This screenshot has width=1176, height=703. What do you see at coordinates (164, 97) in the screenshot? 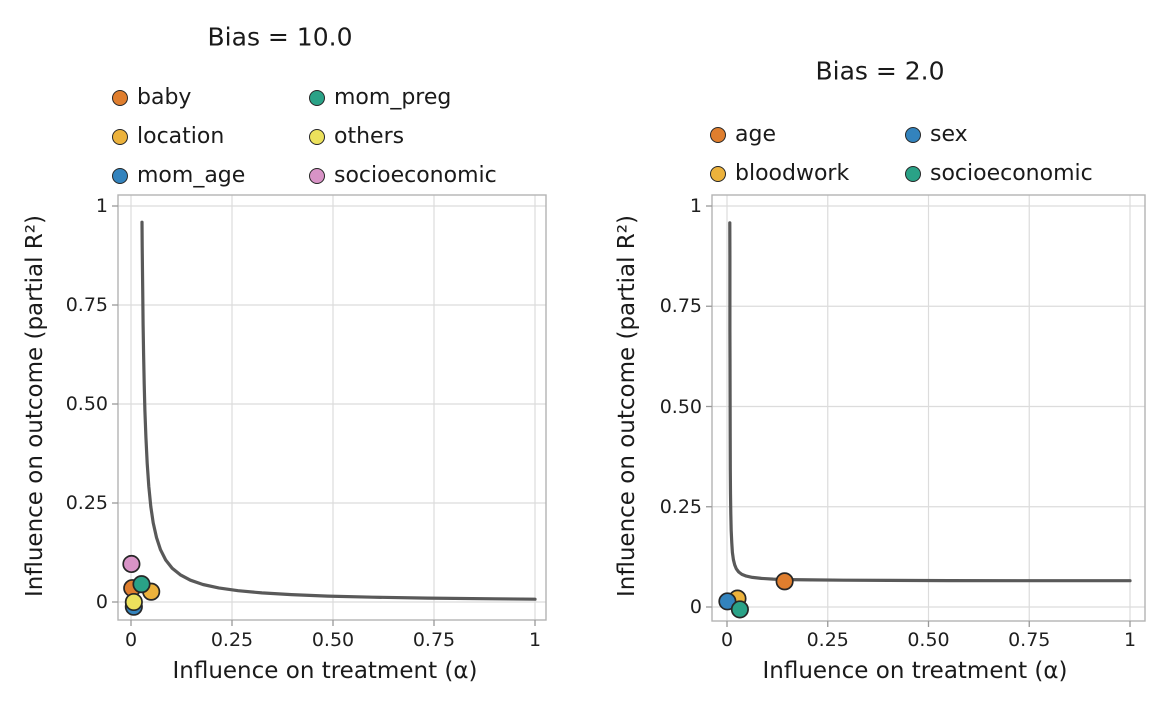
I see `plot1-legend-label-baby: baby` at bounding box center [164, 97].